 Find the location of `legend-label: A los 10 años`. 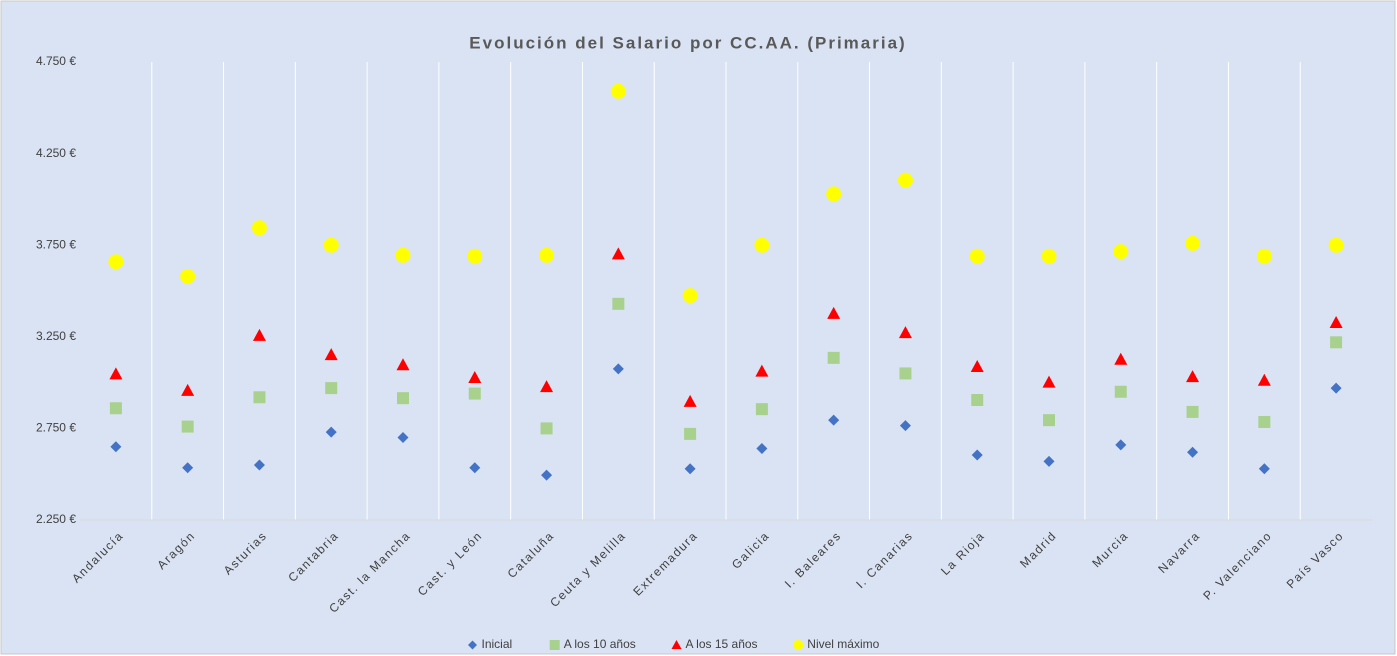

legend-label: A los 10 años is located at coordinates (600, 644).